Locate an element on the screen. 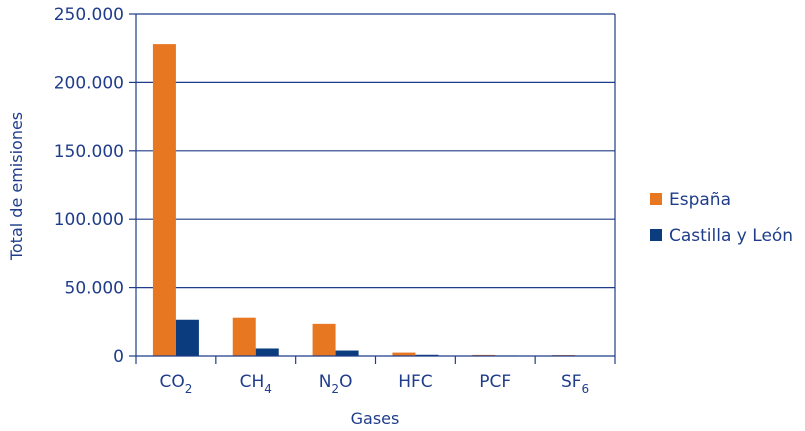 Image resolution: width=805 pixels, height=431 pixels. y-tick-label: 50.000 is located at coordinates (94, 289).